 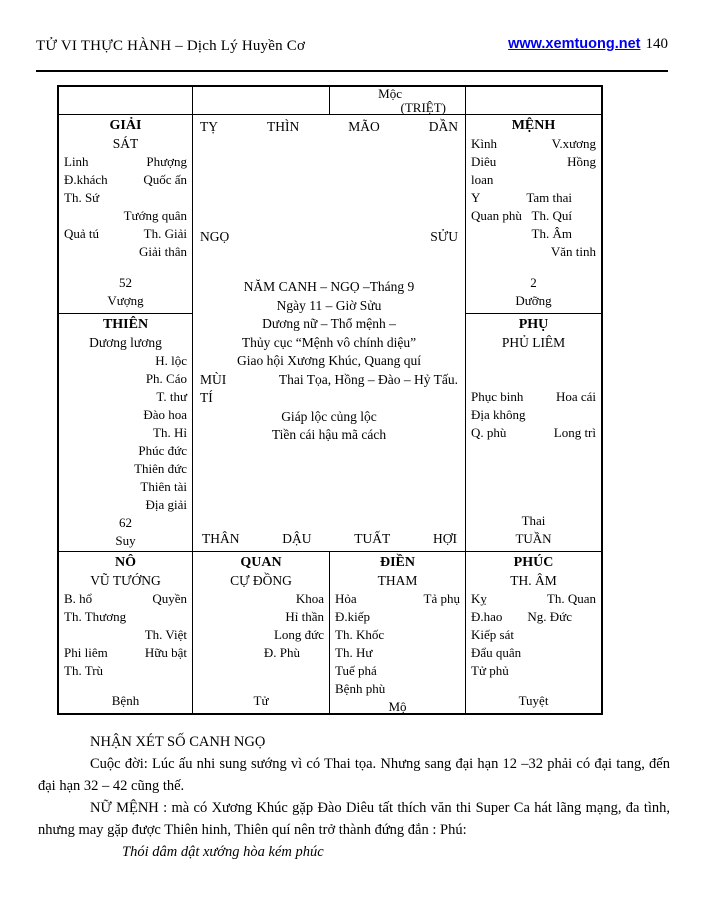 I want to click on branch-label-mui: MÙI, so click(x=213, y=379).